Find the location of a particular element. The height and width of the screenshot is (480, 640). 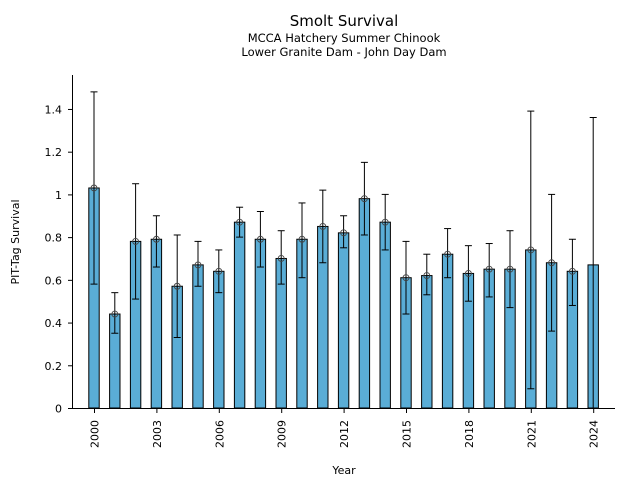

y-tick-label: 0 is located at coordinates (58, 409).